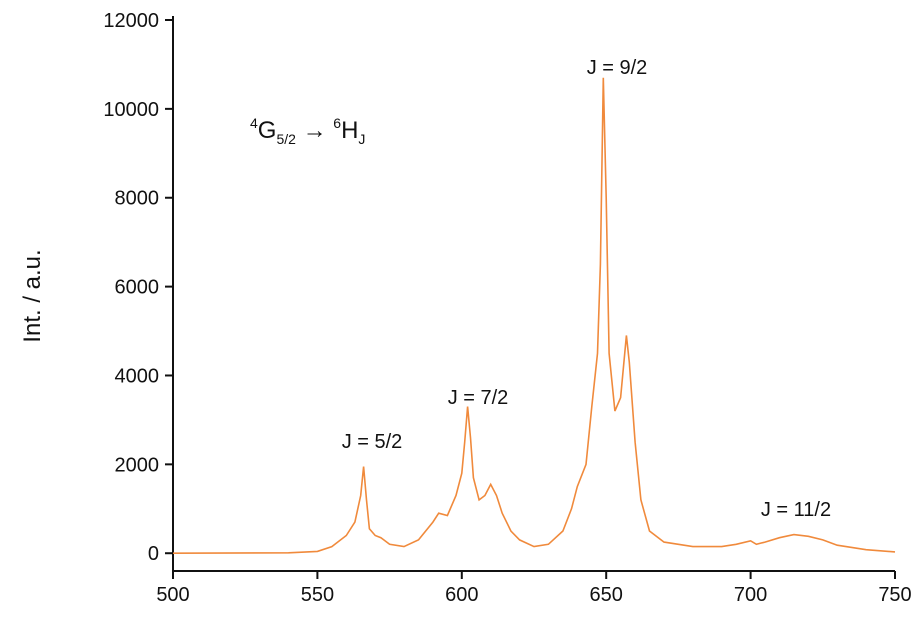  I want to click on y-tick-label: 12000, so click(131, 21).